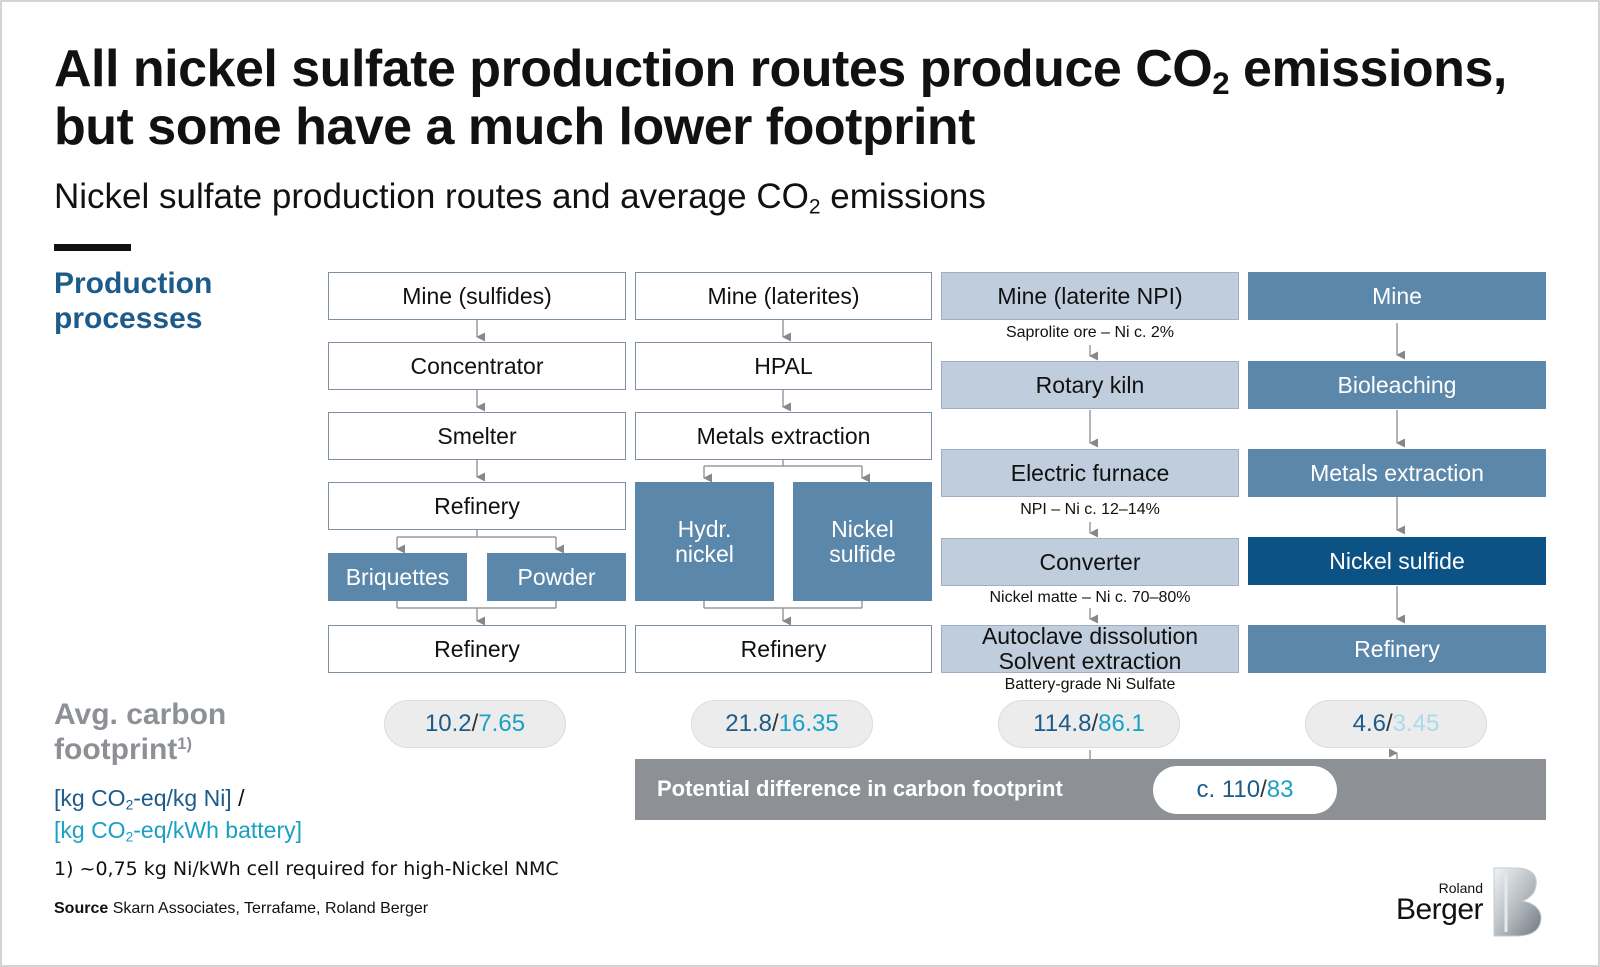 The image size is (1600, 967). Describe the element at coordinates (1397, 296) in the screenshot. I see `step-mine-bio: Mine` at that location.